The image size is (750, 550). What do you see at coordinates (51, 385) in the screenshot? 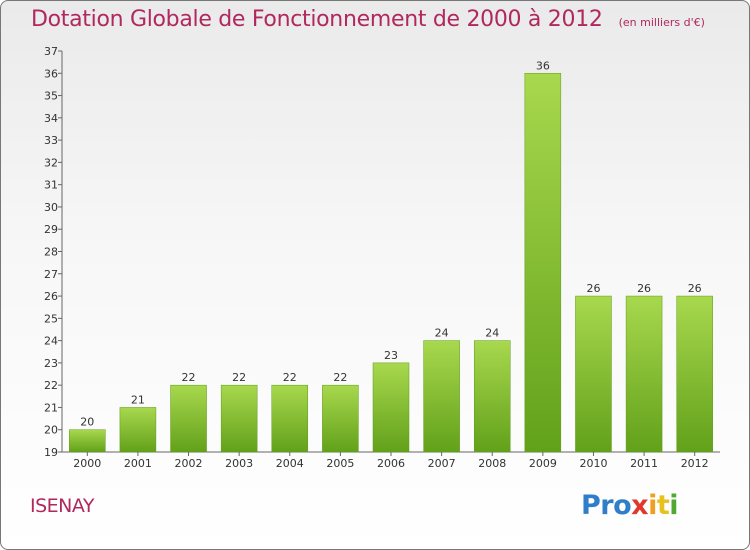
I see `y-tick-label: 22` at bounding box center [51, 385].